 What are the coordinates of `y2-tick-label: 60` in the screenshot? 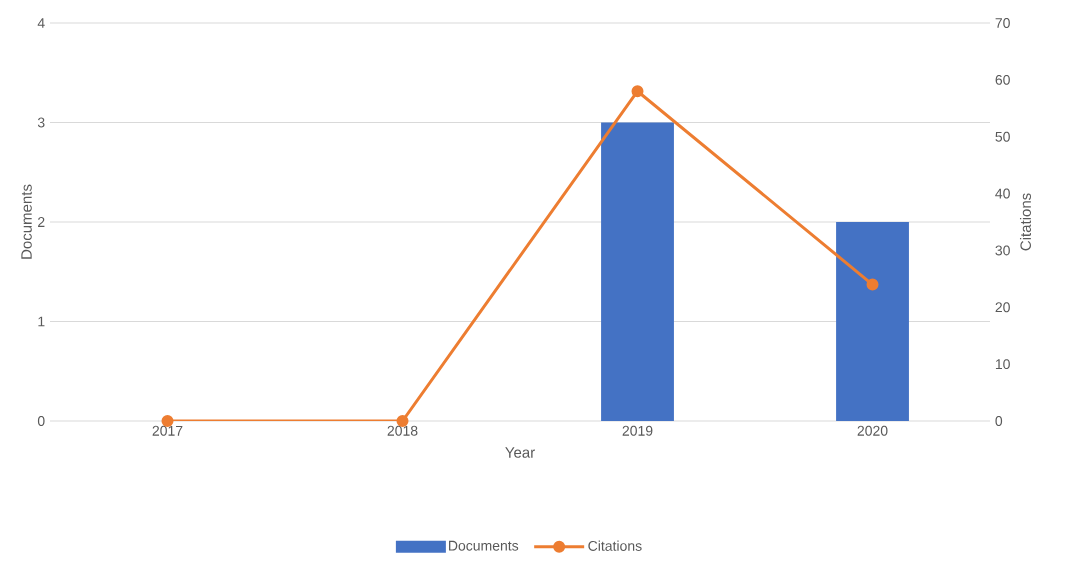 It's located at (1002, 79).